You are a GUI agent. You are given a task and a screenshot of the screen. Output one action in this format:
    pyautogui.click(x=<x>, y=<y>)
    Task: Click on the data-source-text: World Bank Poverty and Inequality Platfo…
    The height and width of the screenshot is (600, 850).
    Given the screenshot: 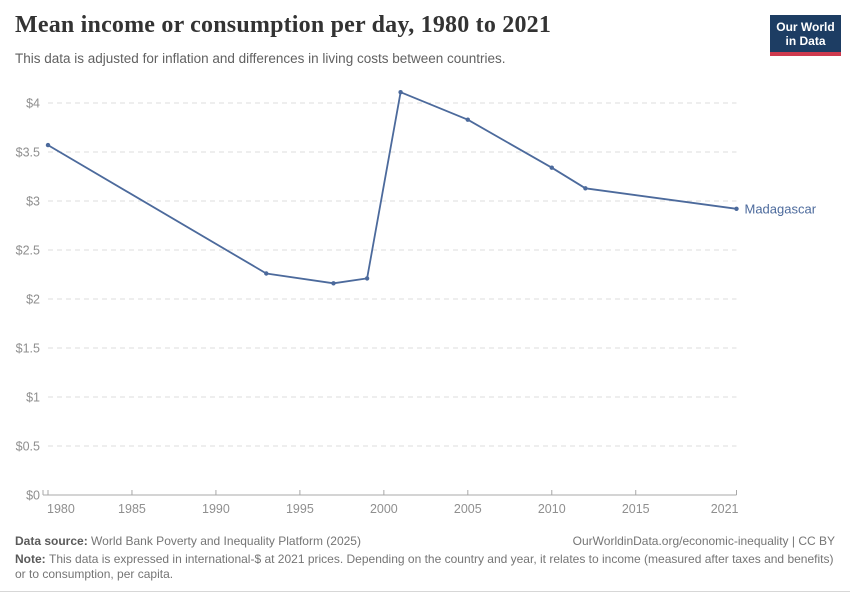 What is the action you would take?
    pyautogui.click(x=226, y=541)
    